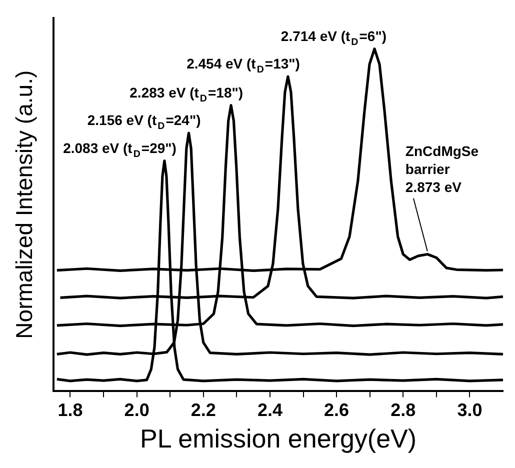  Describe the element at coordinates (70, 410) in the screenshot. I see `x-tick-label: 1.8` at that location.